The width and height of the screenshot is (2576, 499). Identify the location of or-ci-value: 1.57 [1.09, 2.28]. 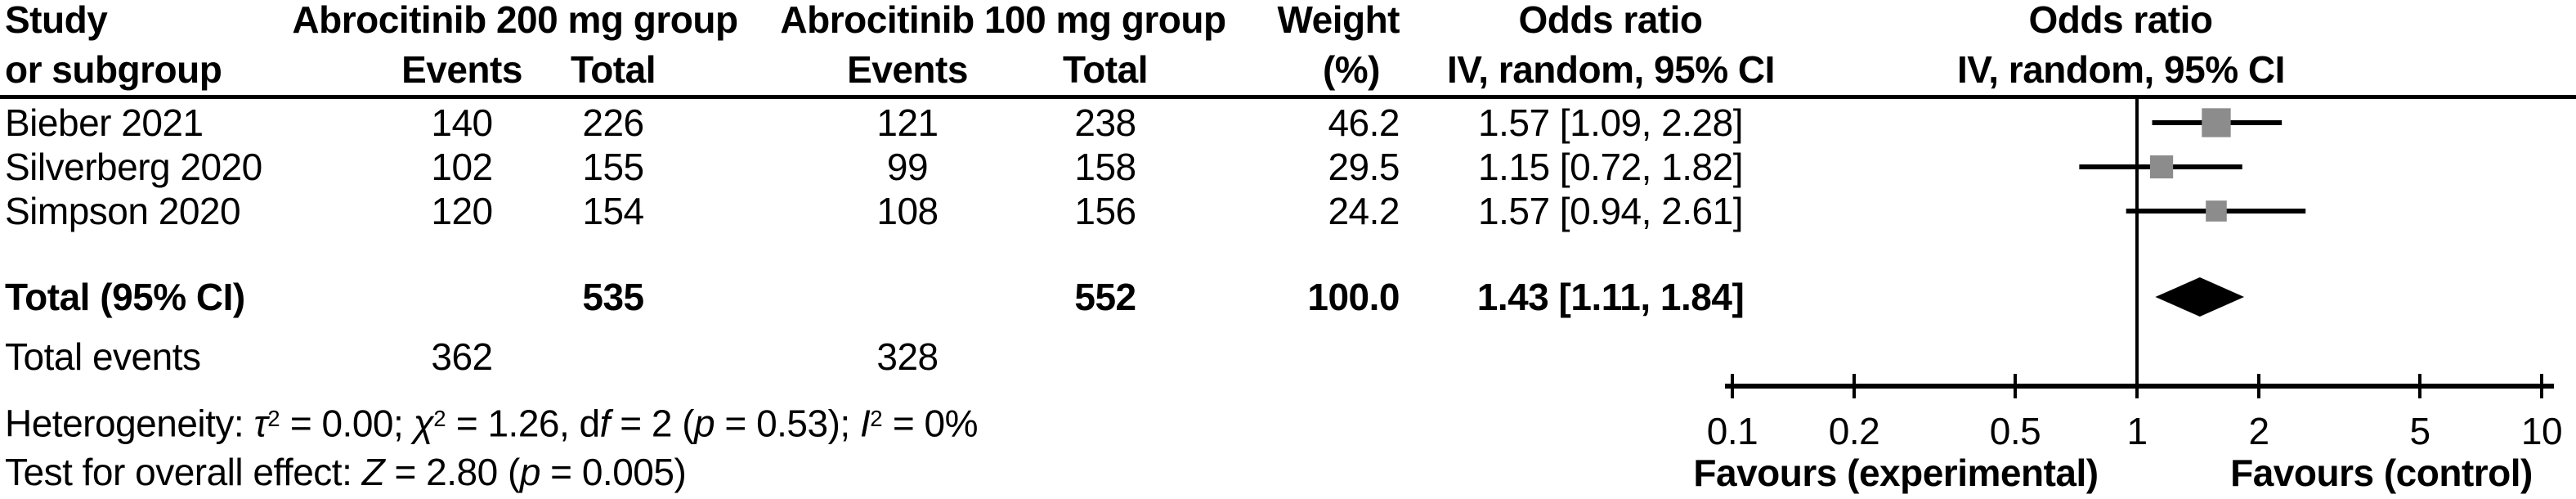
(1611, 122).